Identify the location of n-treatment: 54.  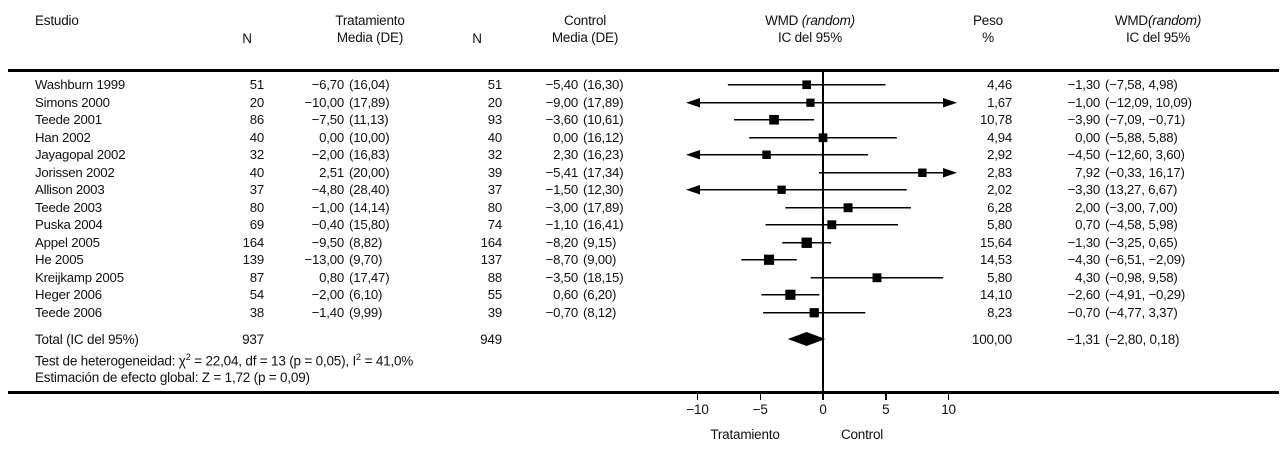
(256, 295).